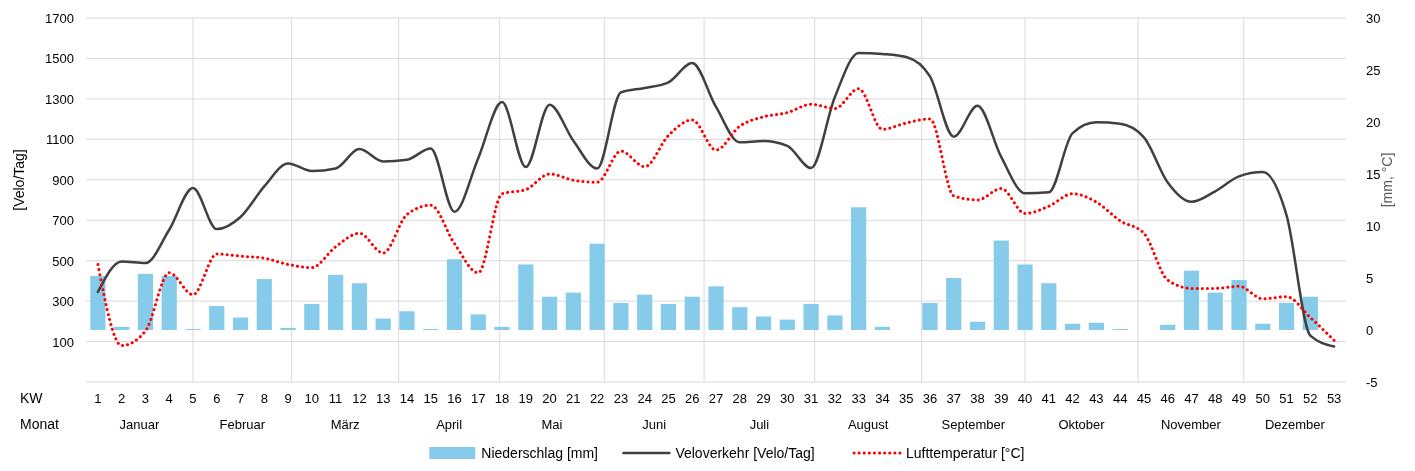  I want to click on x-tick-label: 3, so click(145, 398).